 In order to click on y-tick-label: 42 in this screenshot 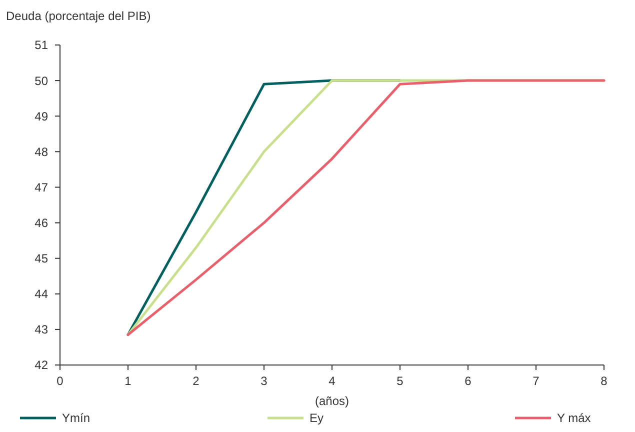, I will do `click(41, 365)`.